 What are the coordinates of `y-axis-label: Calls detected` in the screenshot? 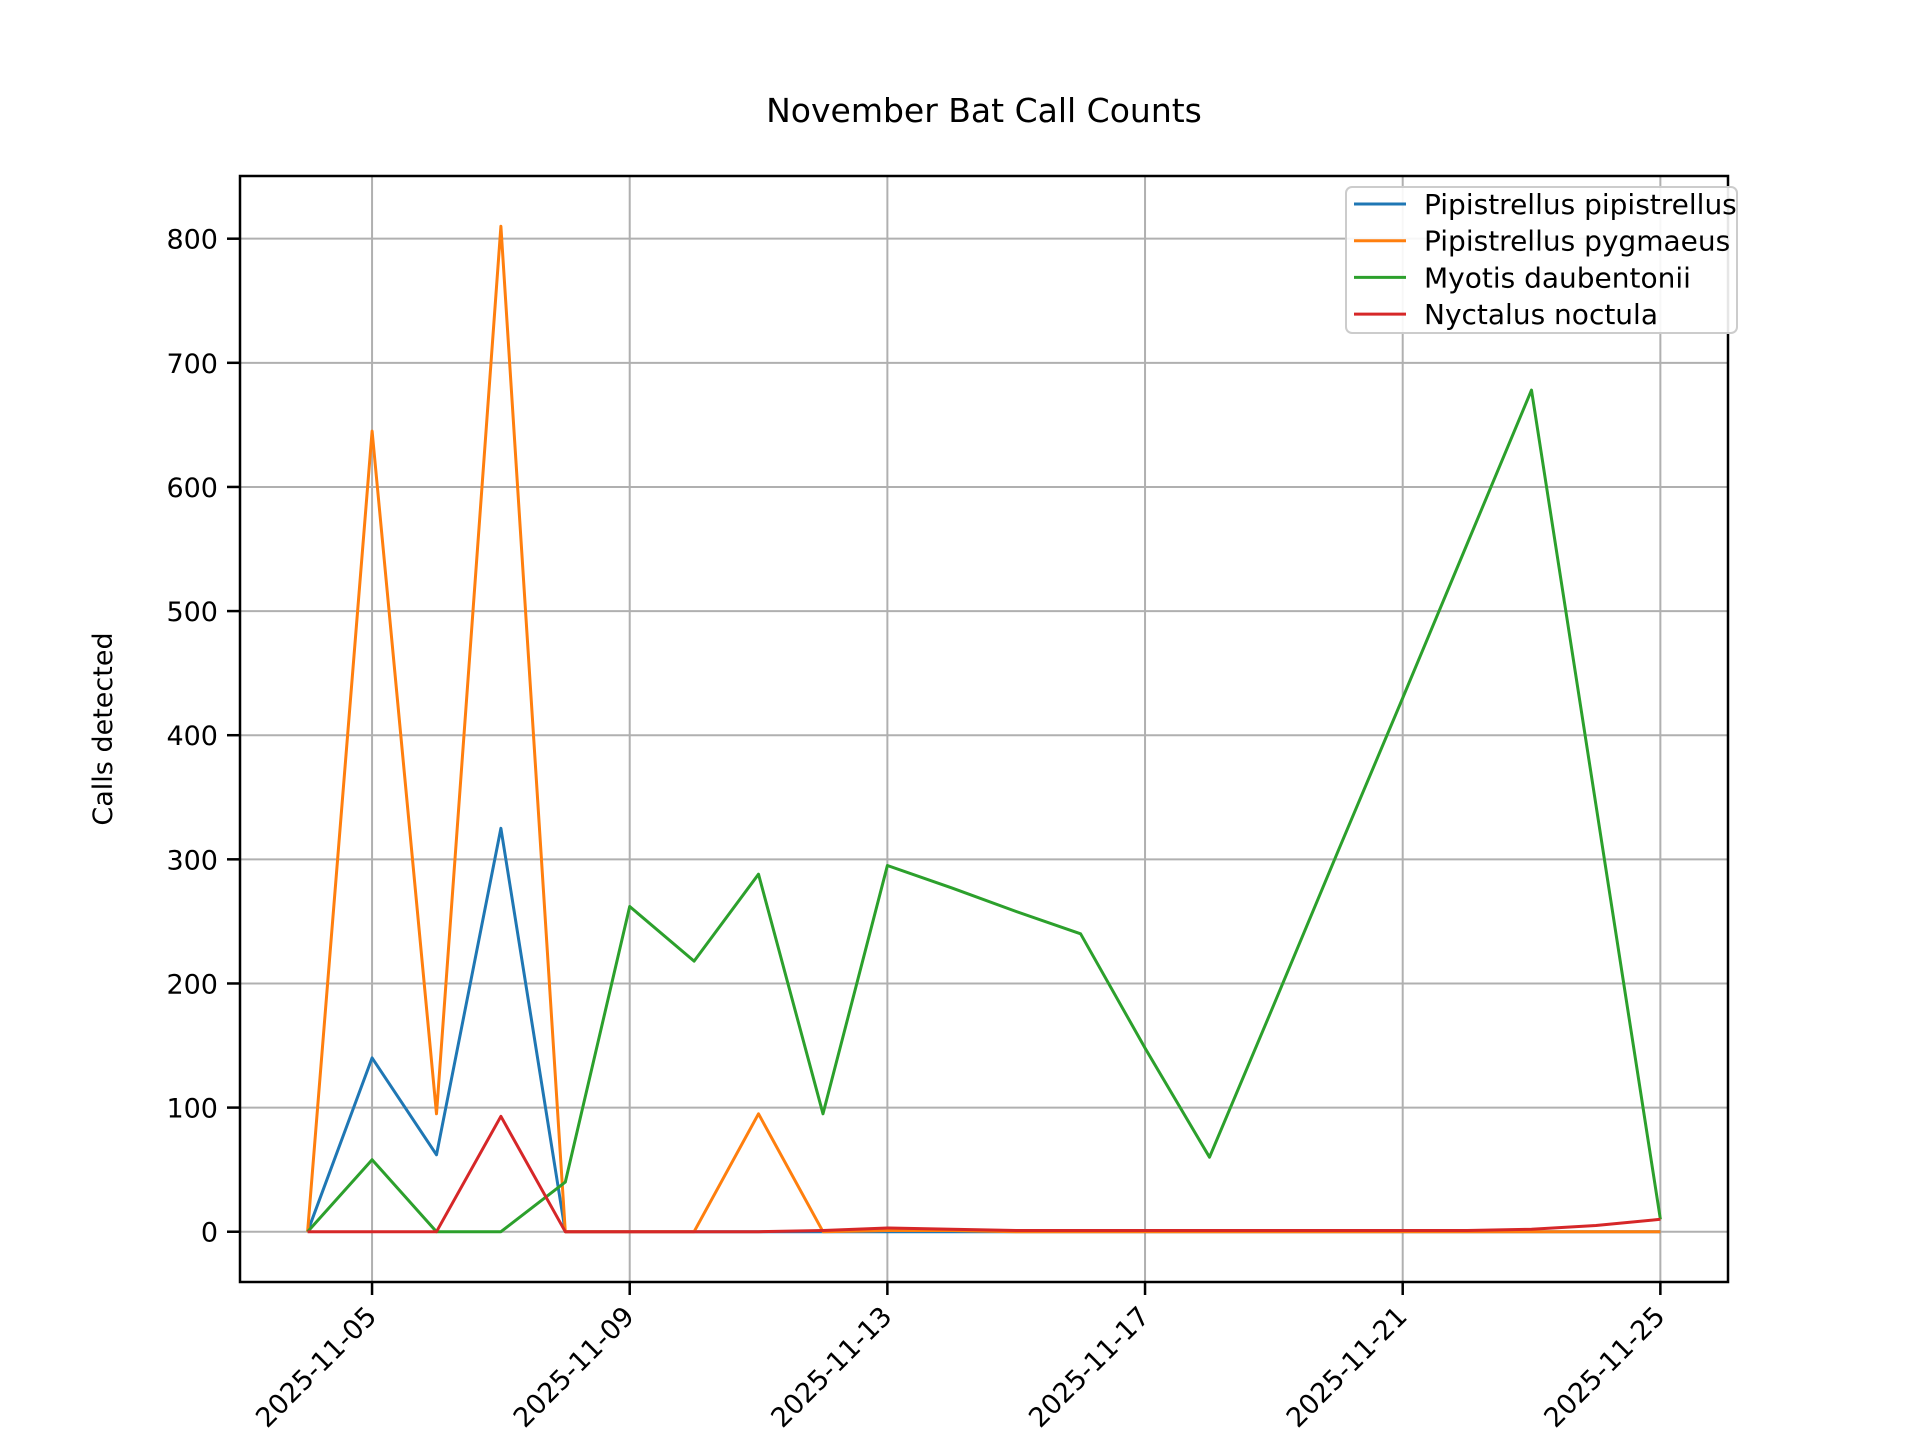 It's located at (103, 728).